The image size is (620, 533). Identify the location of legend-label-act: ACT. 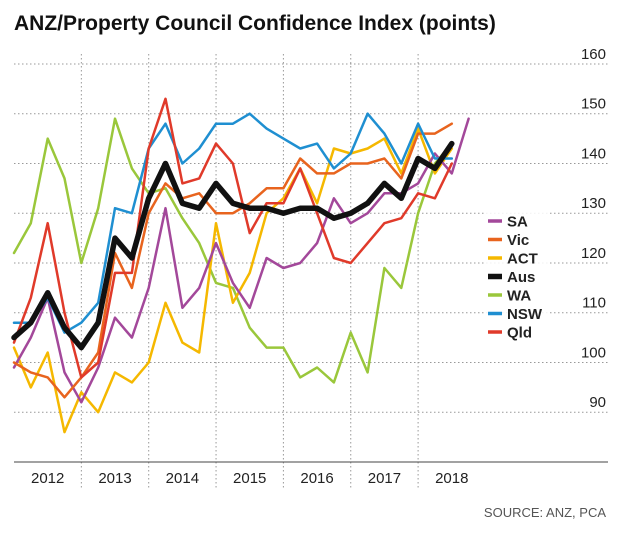
(522, 259).